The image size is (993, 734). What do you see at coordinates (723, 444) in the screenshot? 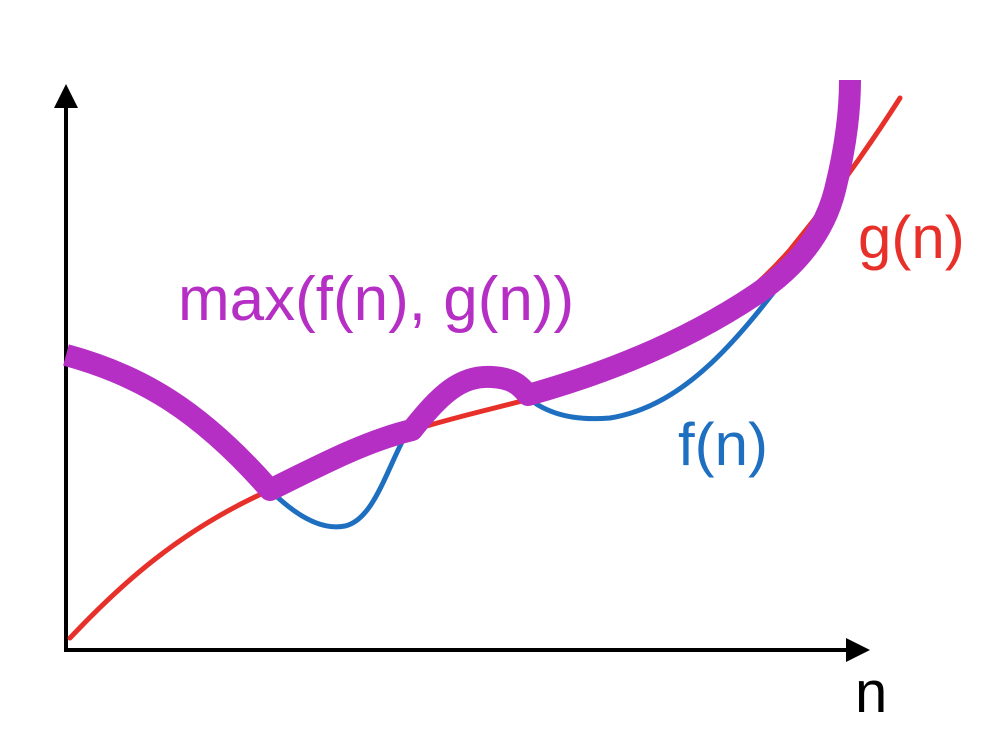
I see `f-label: f(n)` at bounding box center [723, 444].